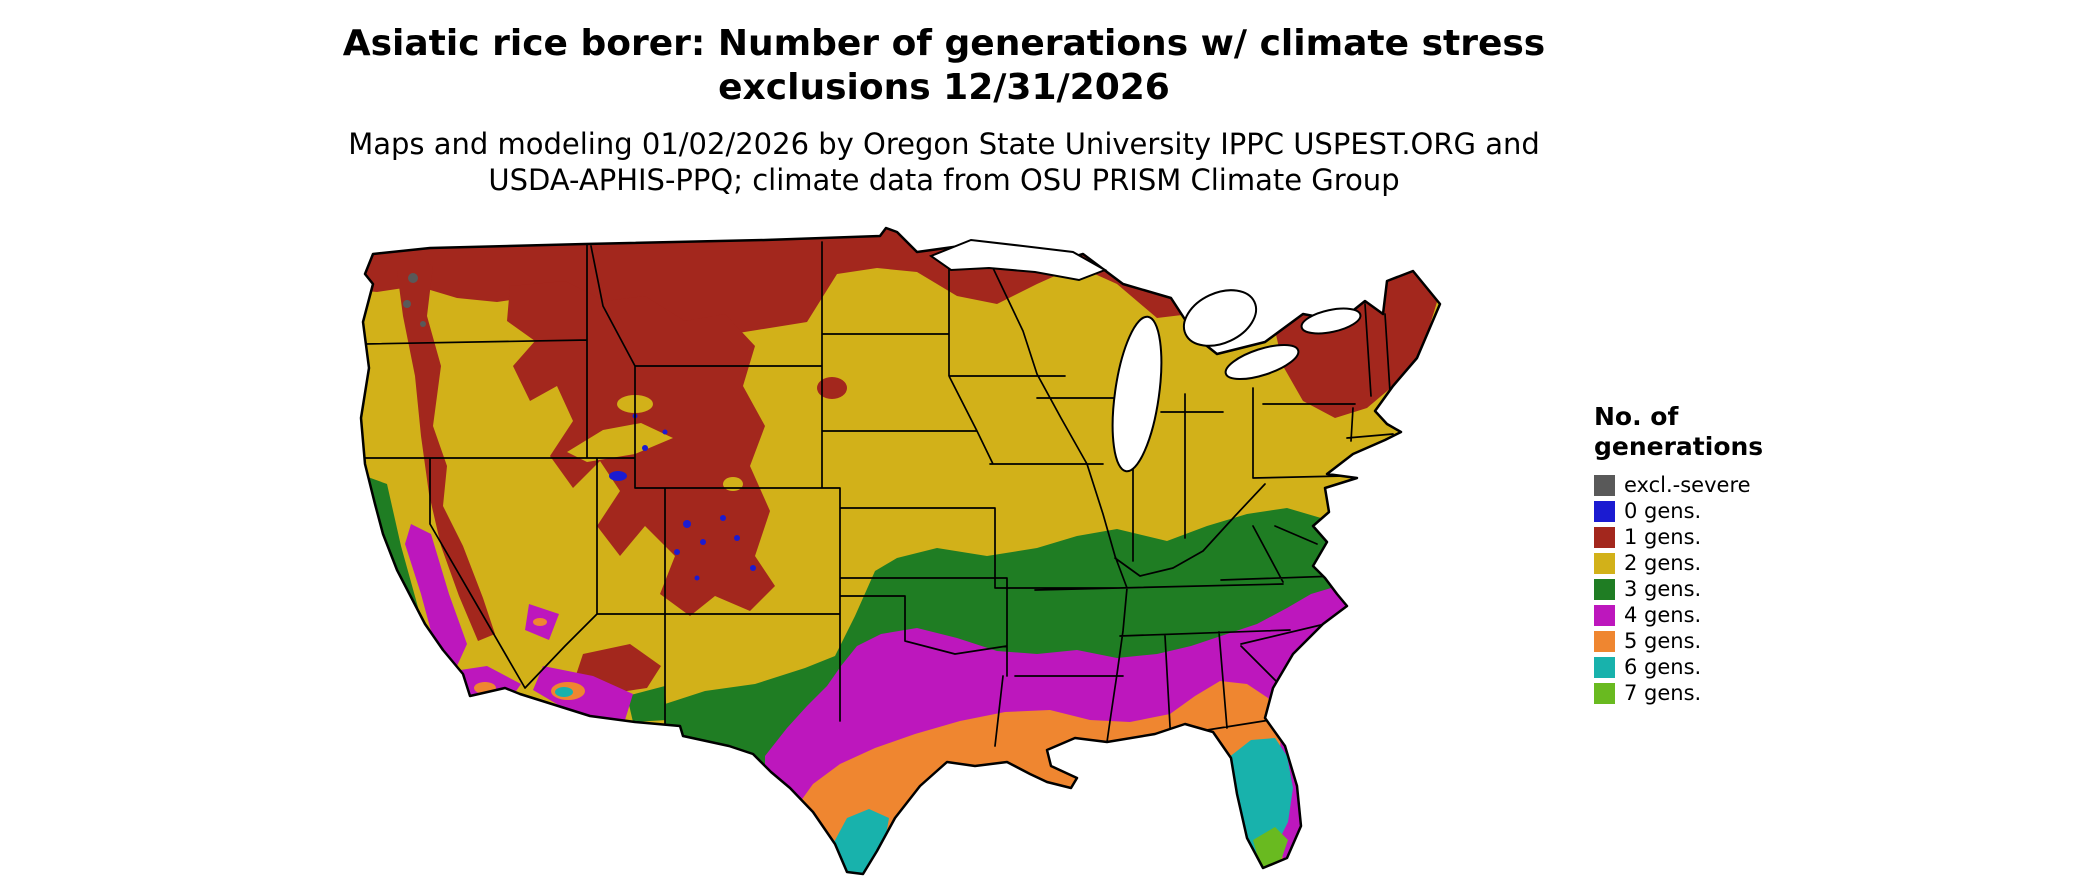 Image resolution: width=2100 pixels, height=892 pixels. I want to click on region-excl-severe, so click(414, 300).